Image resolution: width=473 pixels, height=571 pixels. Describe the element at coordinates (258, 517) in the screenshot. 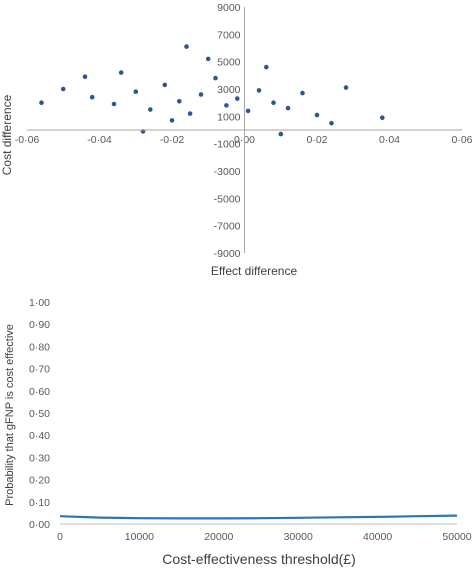

I see `series-line` at that location.